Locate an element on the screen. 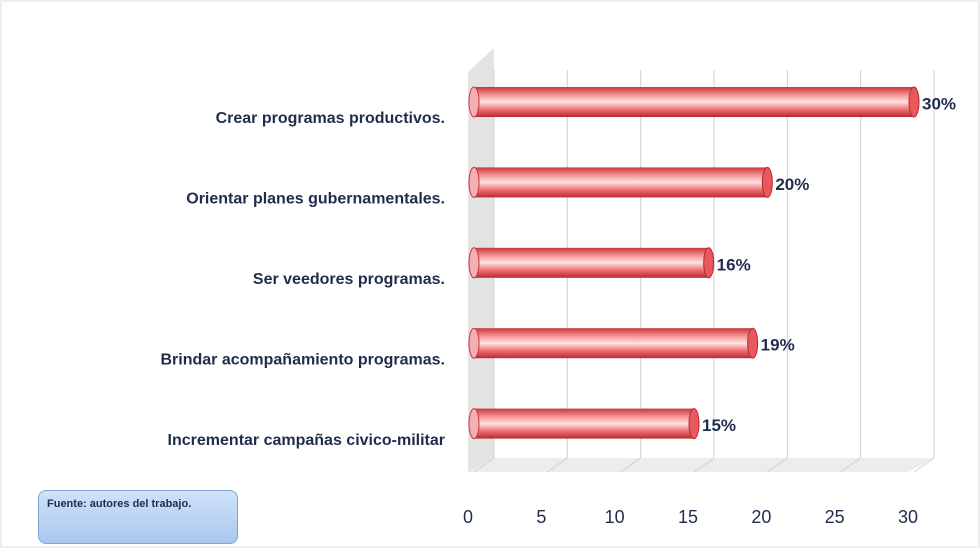 Image resolution: width=980 pixels, height=548 pixels. x-tick-label: 25 is located at coordinates (835, 517).